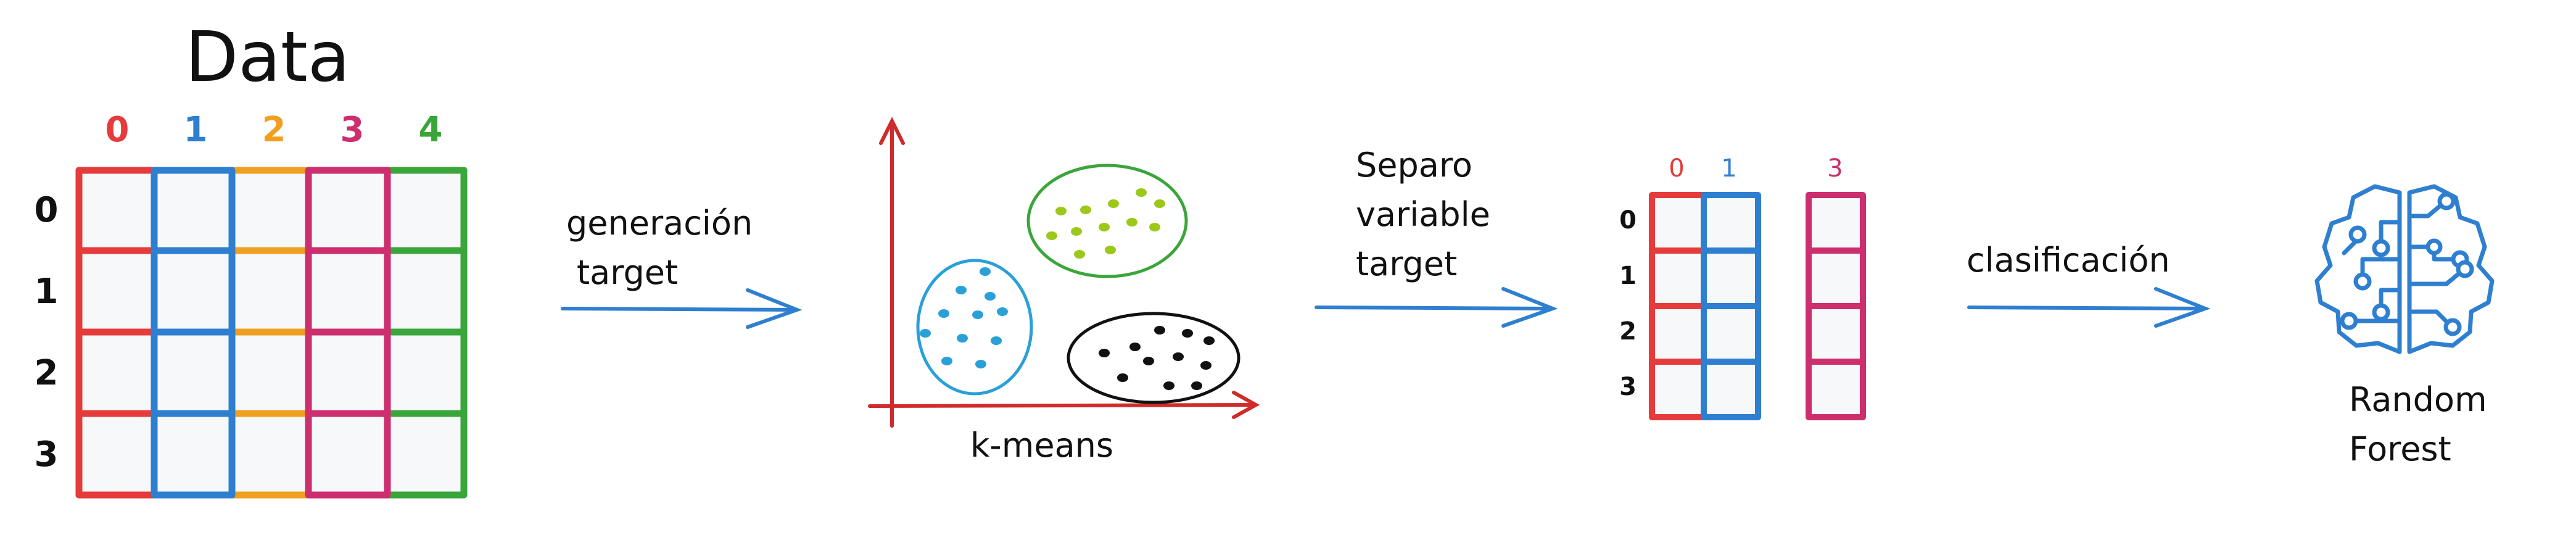  Describe the element at coordinates (2400, 449) in the screenshot. I see `model-label-line2: Forest` at that location.